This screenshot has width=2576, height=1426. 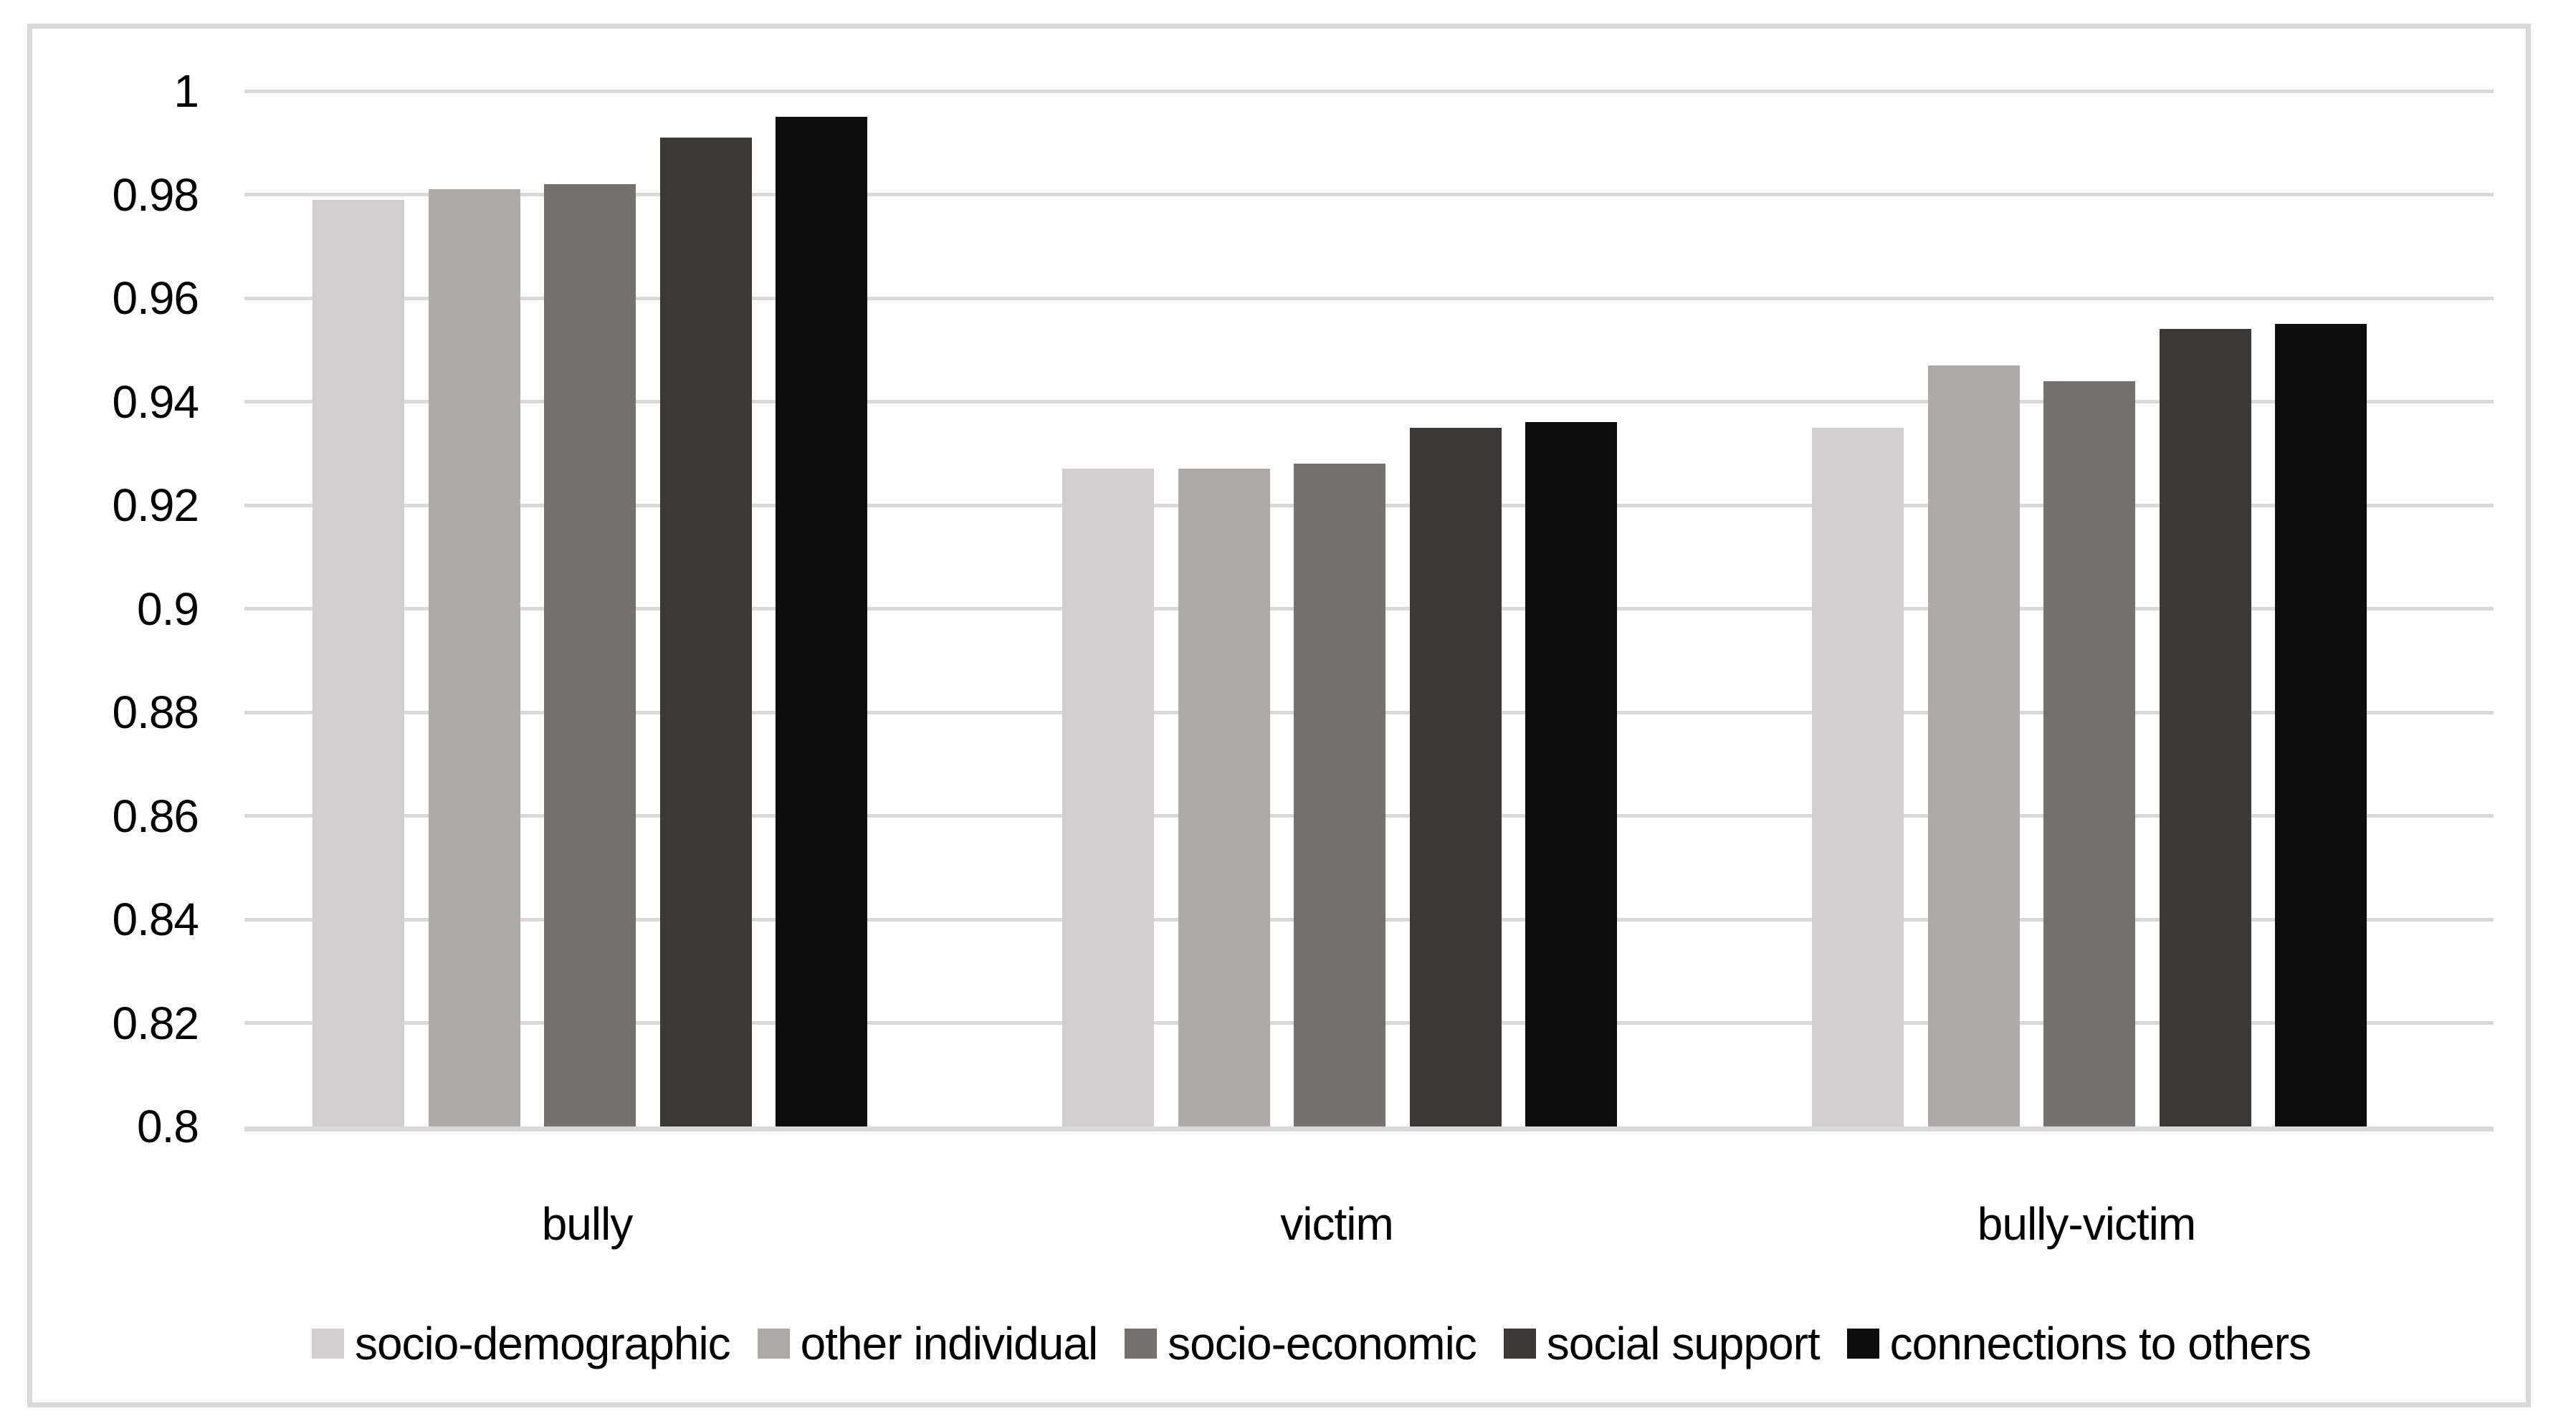 What do you see at coordinates (155, 712) in the screenshot?
I see `y-axis-tick-label: 0.88` at bounding box center [155, 712].